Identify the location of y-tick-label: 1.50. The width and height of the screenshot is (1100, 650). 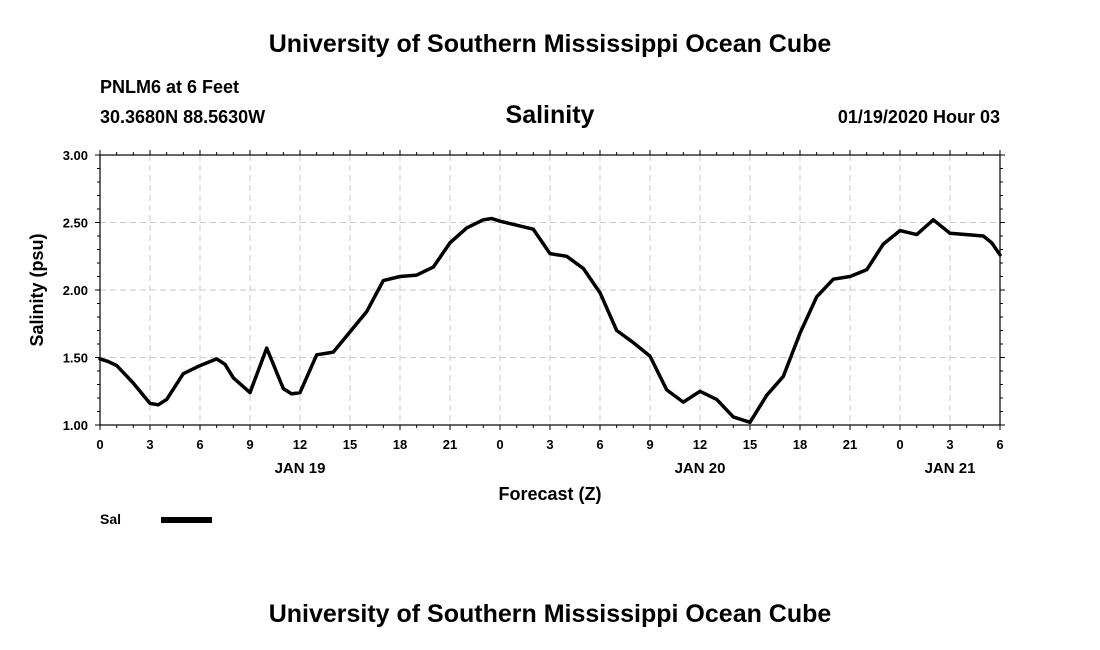
(75, 358).